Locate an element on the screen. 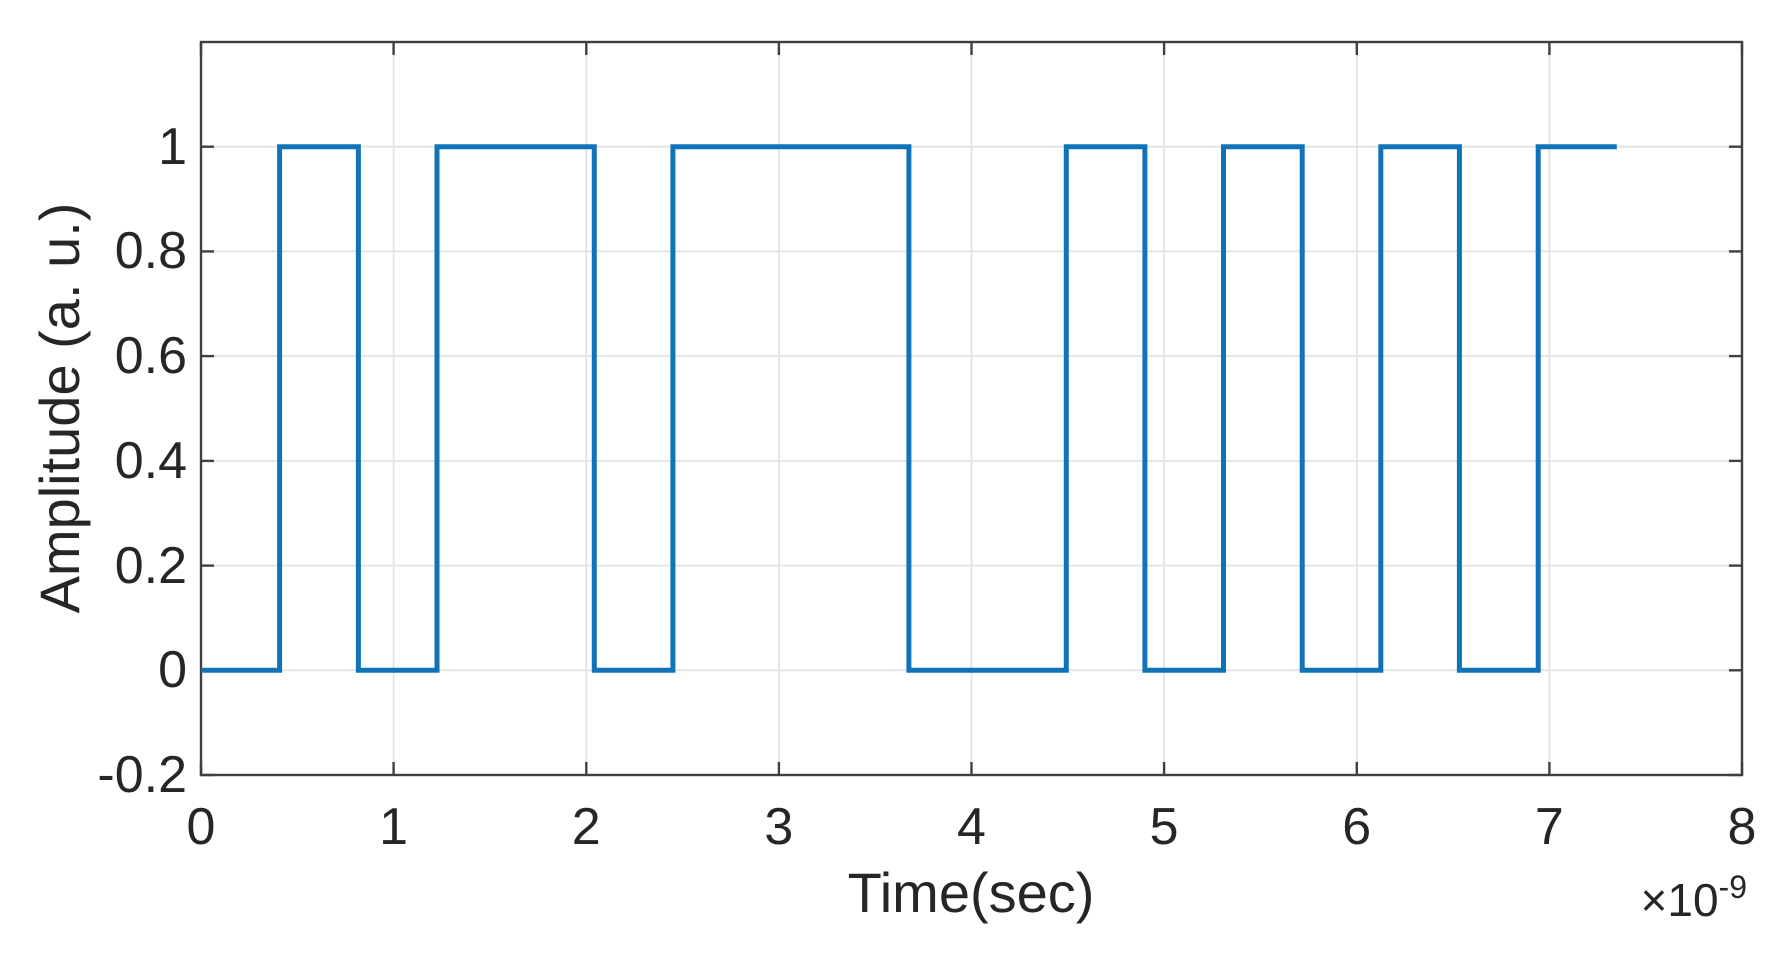 The height and width of the screenshot is (953, 1779). exponent-base: ×10 is located at coordinates (1679, 900).